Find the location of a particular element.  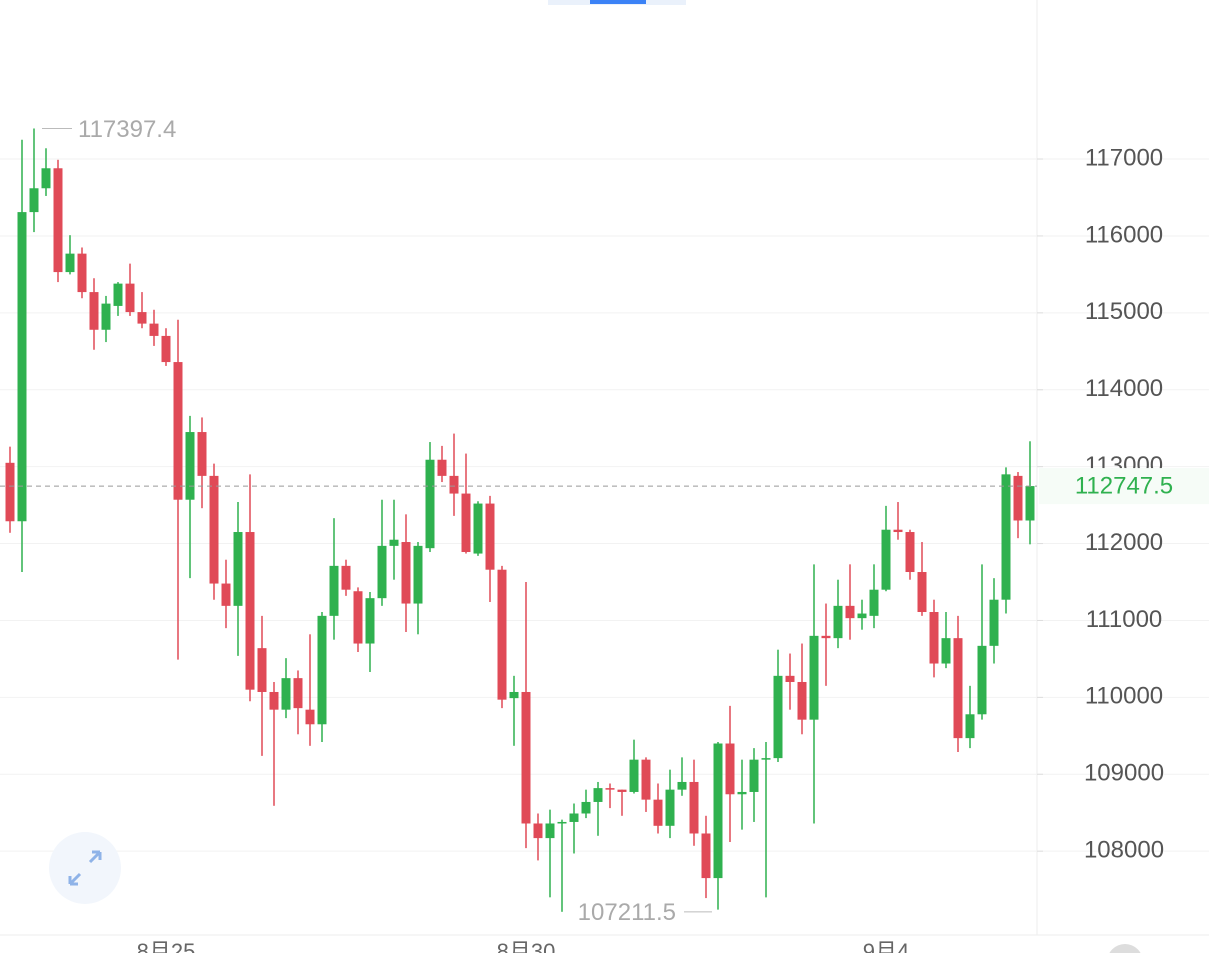

min-label: 107211.5 is located at coordinates (627, 912).